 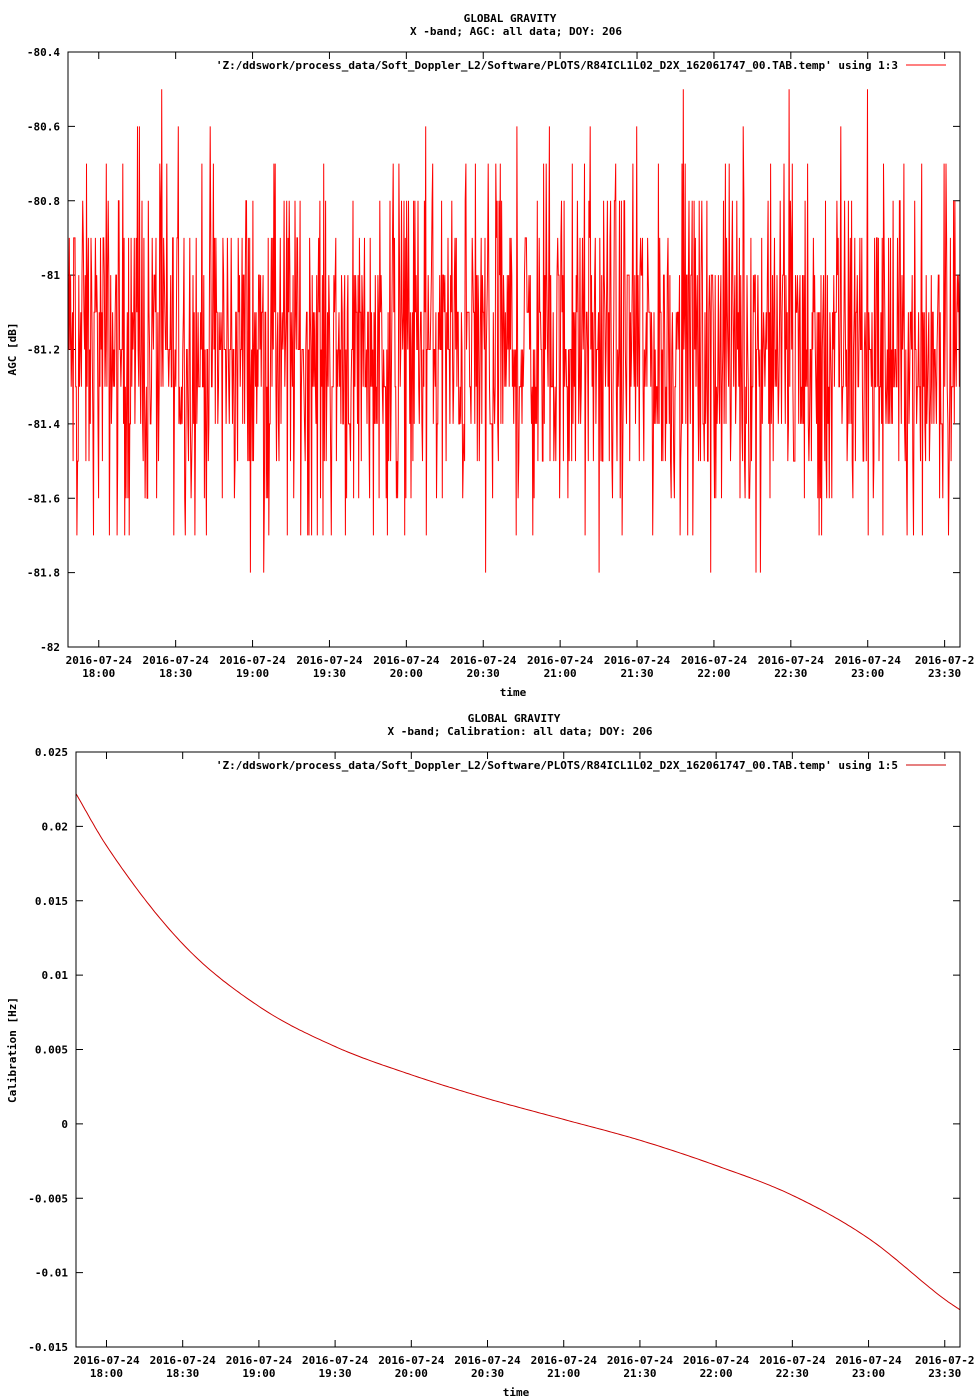 What do you see at coordinates (516, 1392) in the screenshot?
I see `calibration-x-axis-label: time` at bounding box center [516, 1392].